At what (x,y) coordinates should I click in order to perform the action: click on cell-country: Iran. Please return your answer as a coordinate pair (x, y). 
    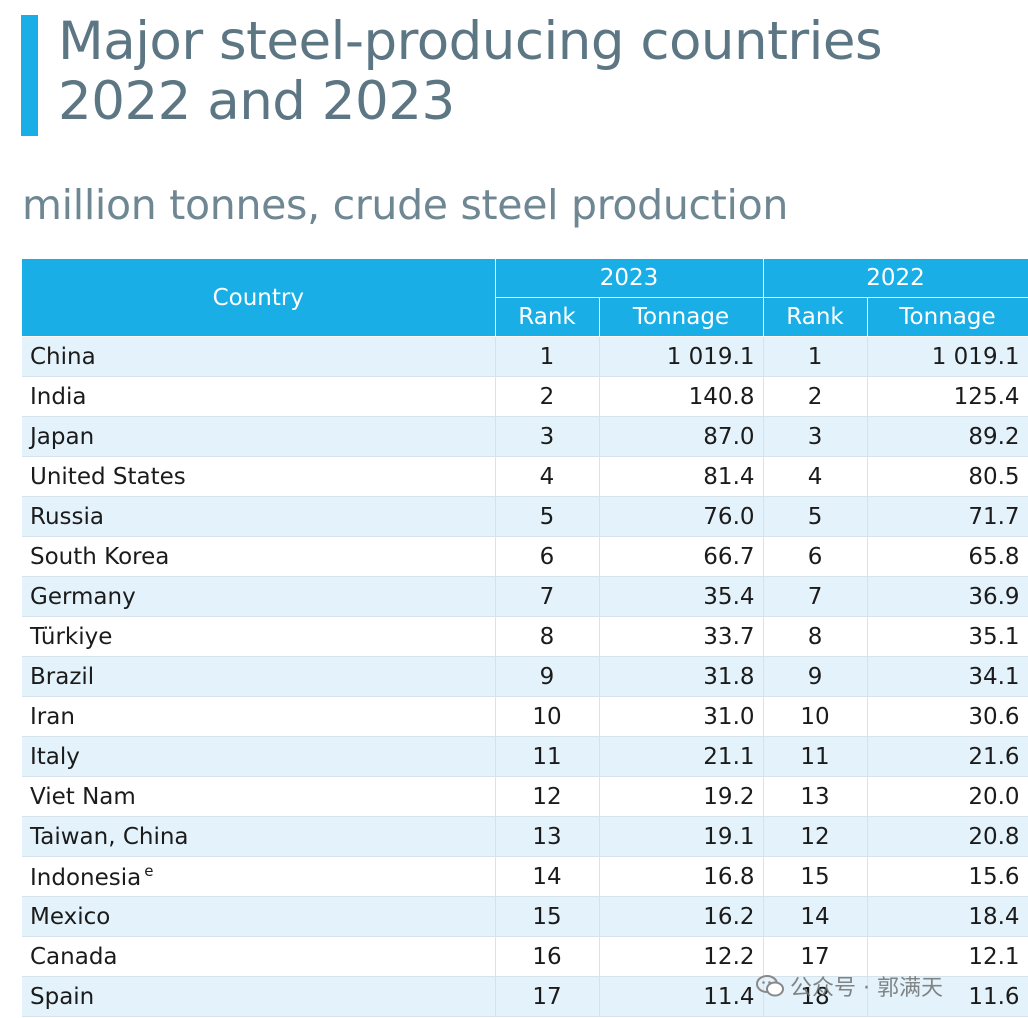
    Looking at the image, I should click on (259, 716).